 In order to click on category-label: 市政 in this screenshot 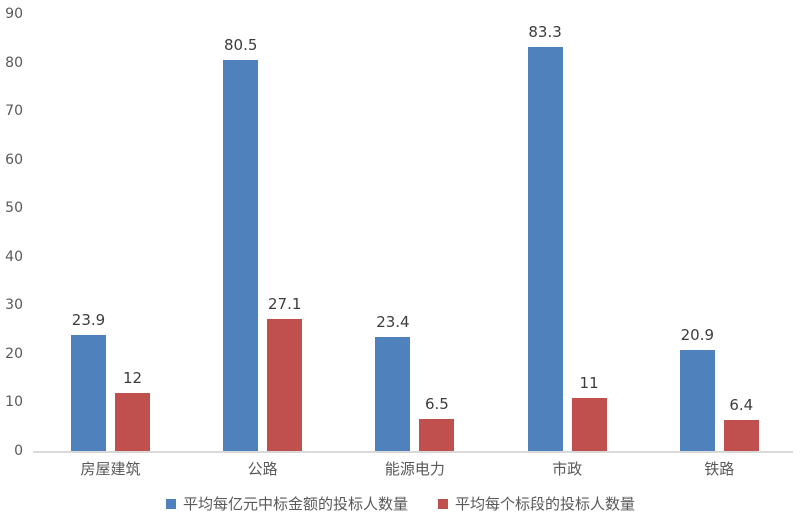, I will do `click(567, 469)`.